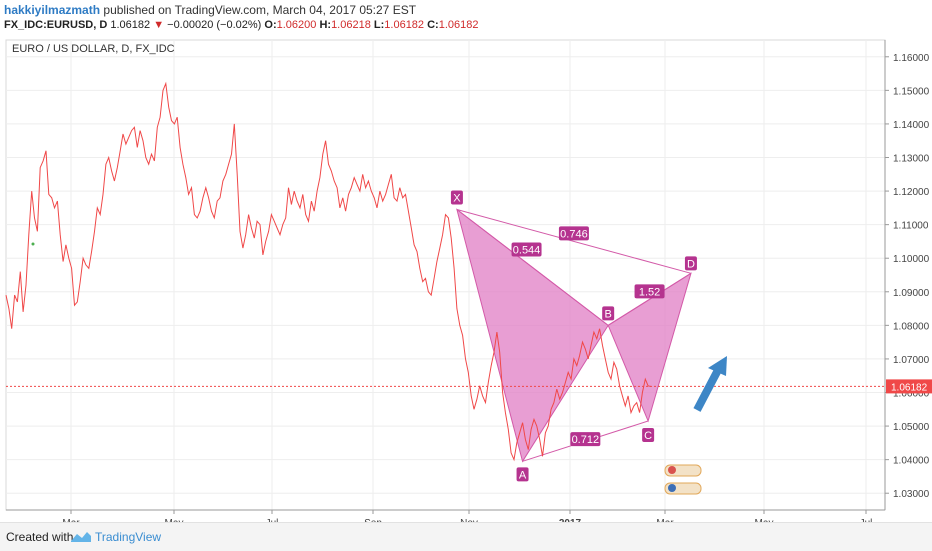 Image resolution: width=932 pixels, height=551 pixels. Describe the element at coordinates (911, 91) in the screenshot. I see `y-tick-label: 1.15000` at that location.